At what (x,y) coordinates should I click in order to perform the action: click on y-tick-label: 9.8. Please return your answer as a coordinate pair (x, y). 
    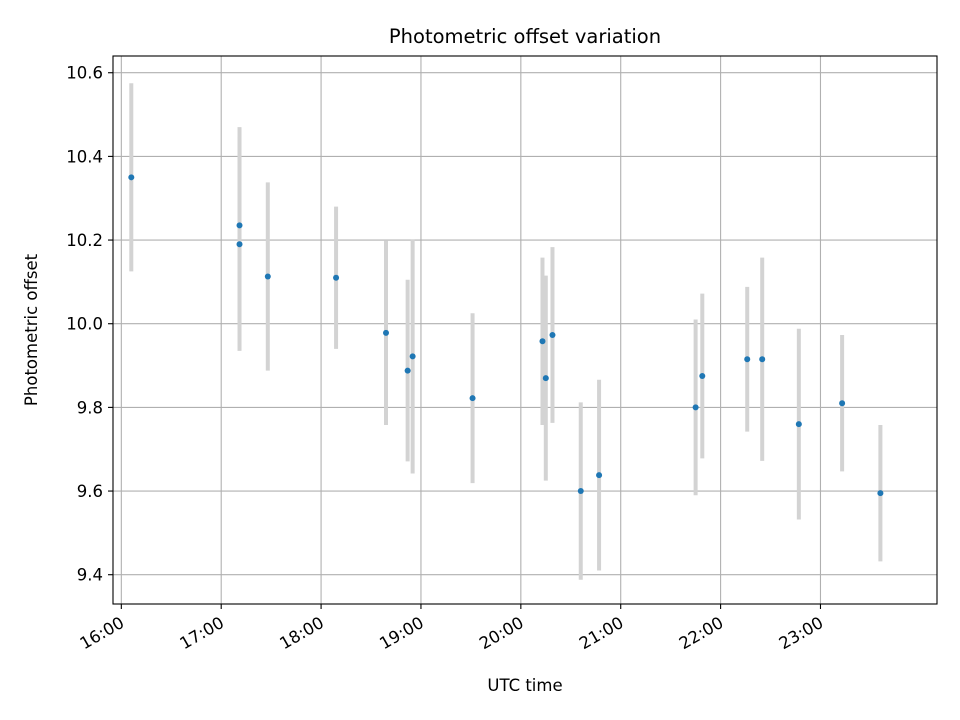
    Looking at the image, I should click on (90, 407).